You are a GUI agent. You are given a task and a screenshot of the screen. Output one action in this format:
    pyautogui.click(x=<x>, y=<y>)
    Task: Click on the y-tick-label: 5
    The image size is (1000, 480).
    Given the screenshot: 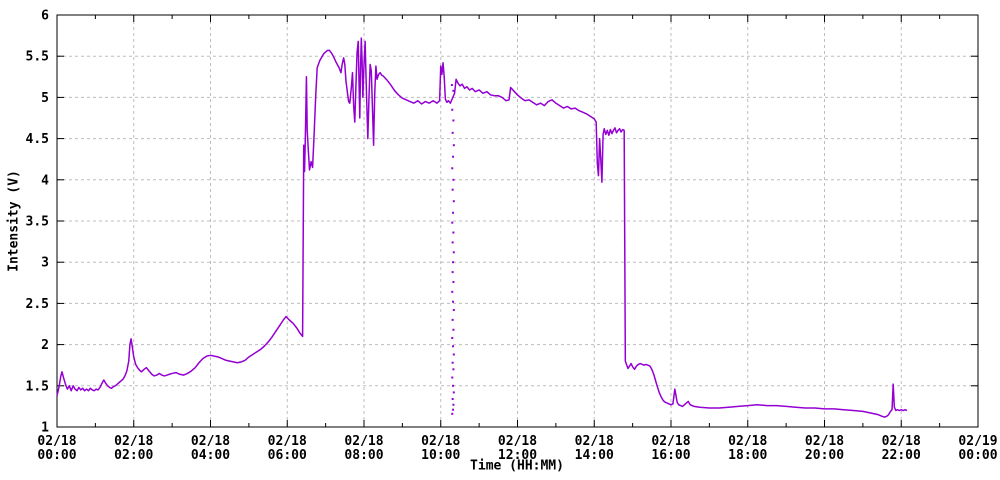 What is the action you would take?
    pyautogui.click(x=45, y=98)
    